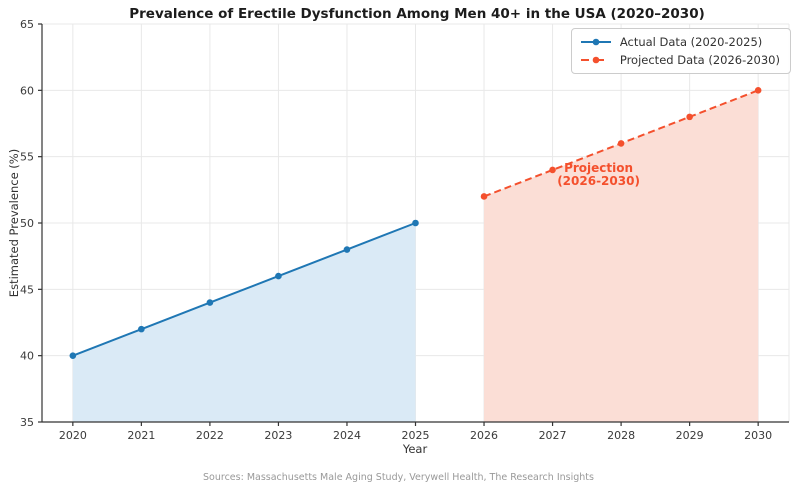 The width and height of the screenshot is (797, 496). What do you see at coordinates (347, 435) in the screenshot?
I see `svg-text: 2024` at bounding box center [347, 435].